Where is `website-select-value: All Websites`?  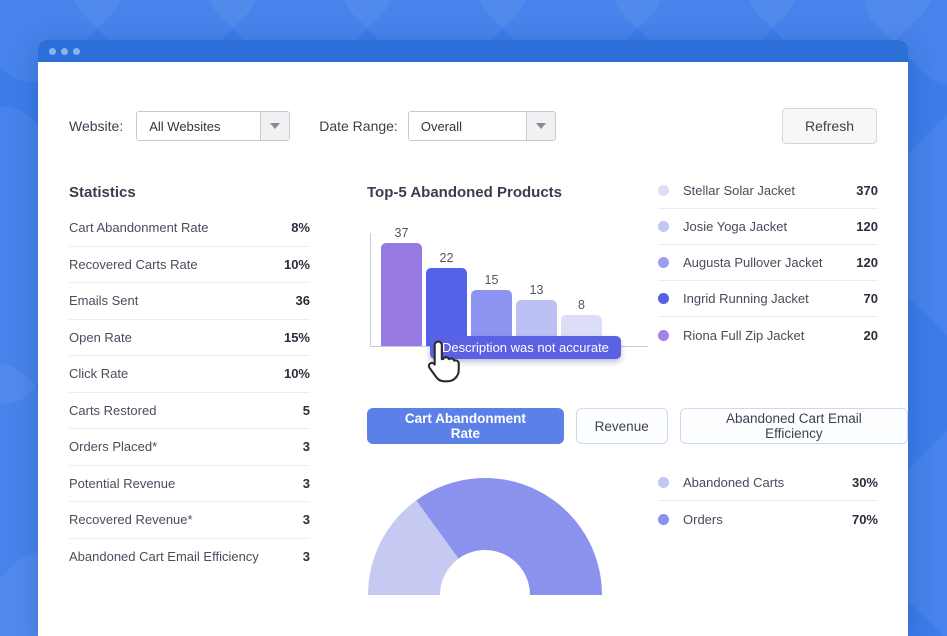
website-select-value: All Websites is located at coordinates (185, 126).